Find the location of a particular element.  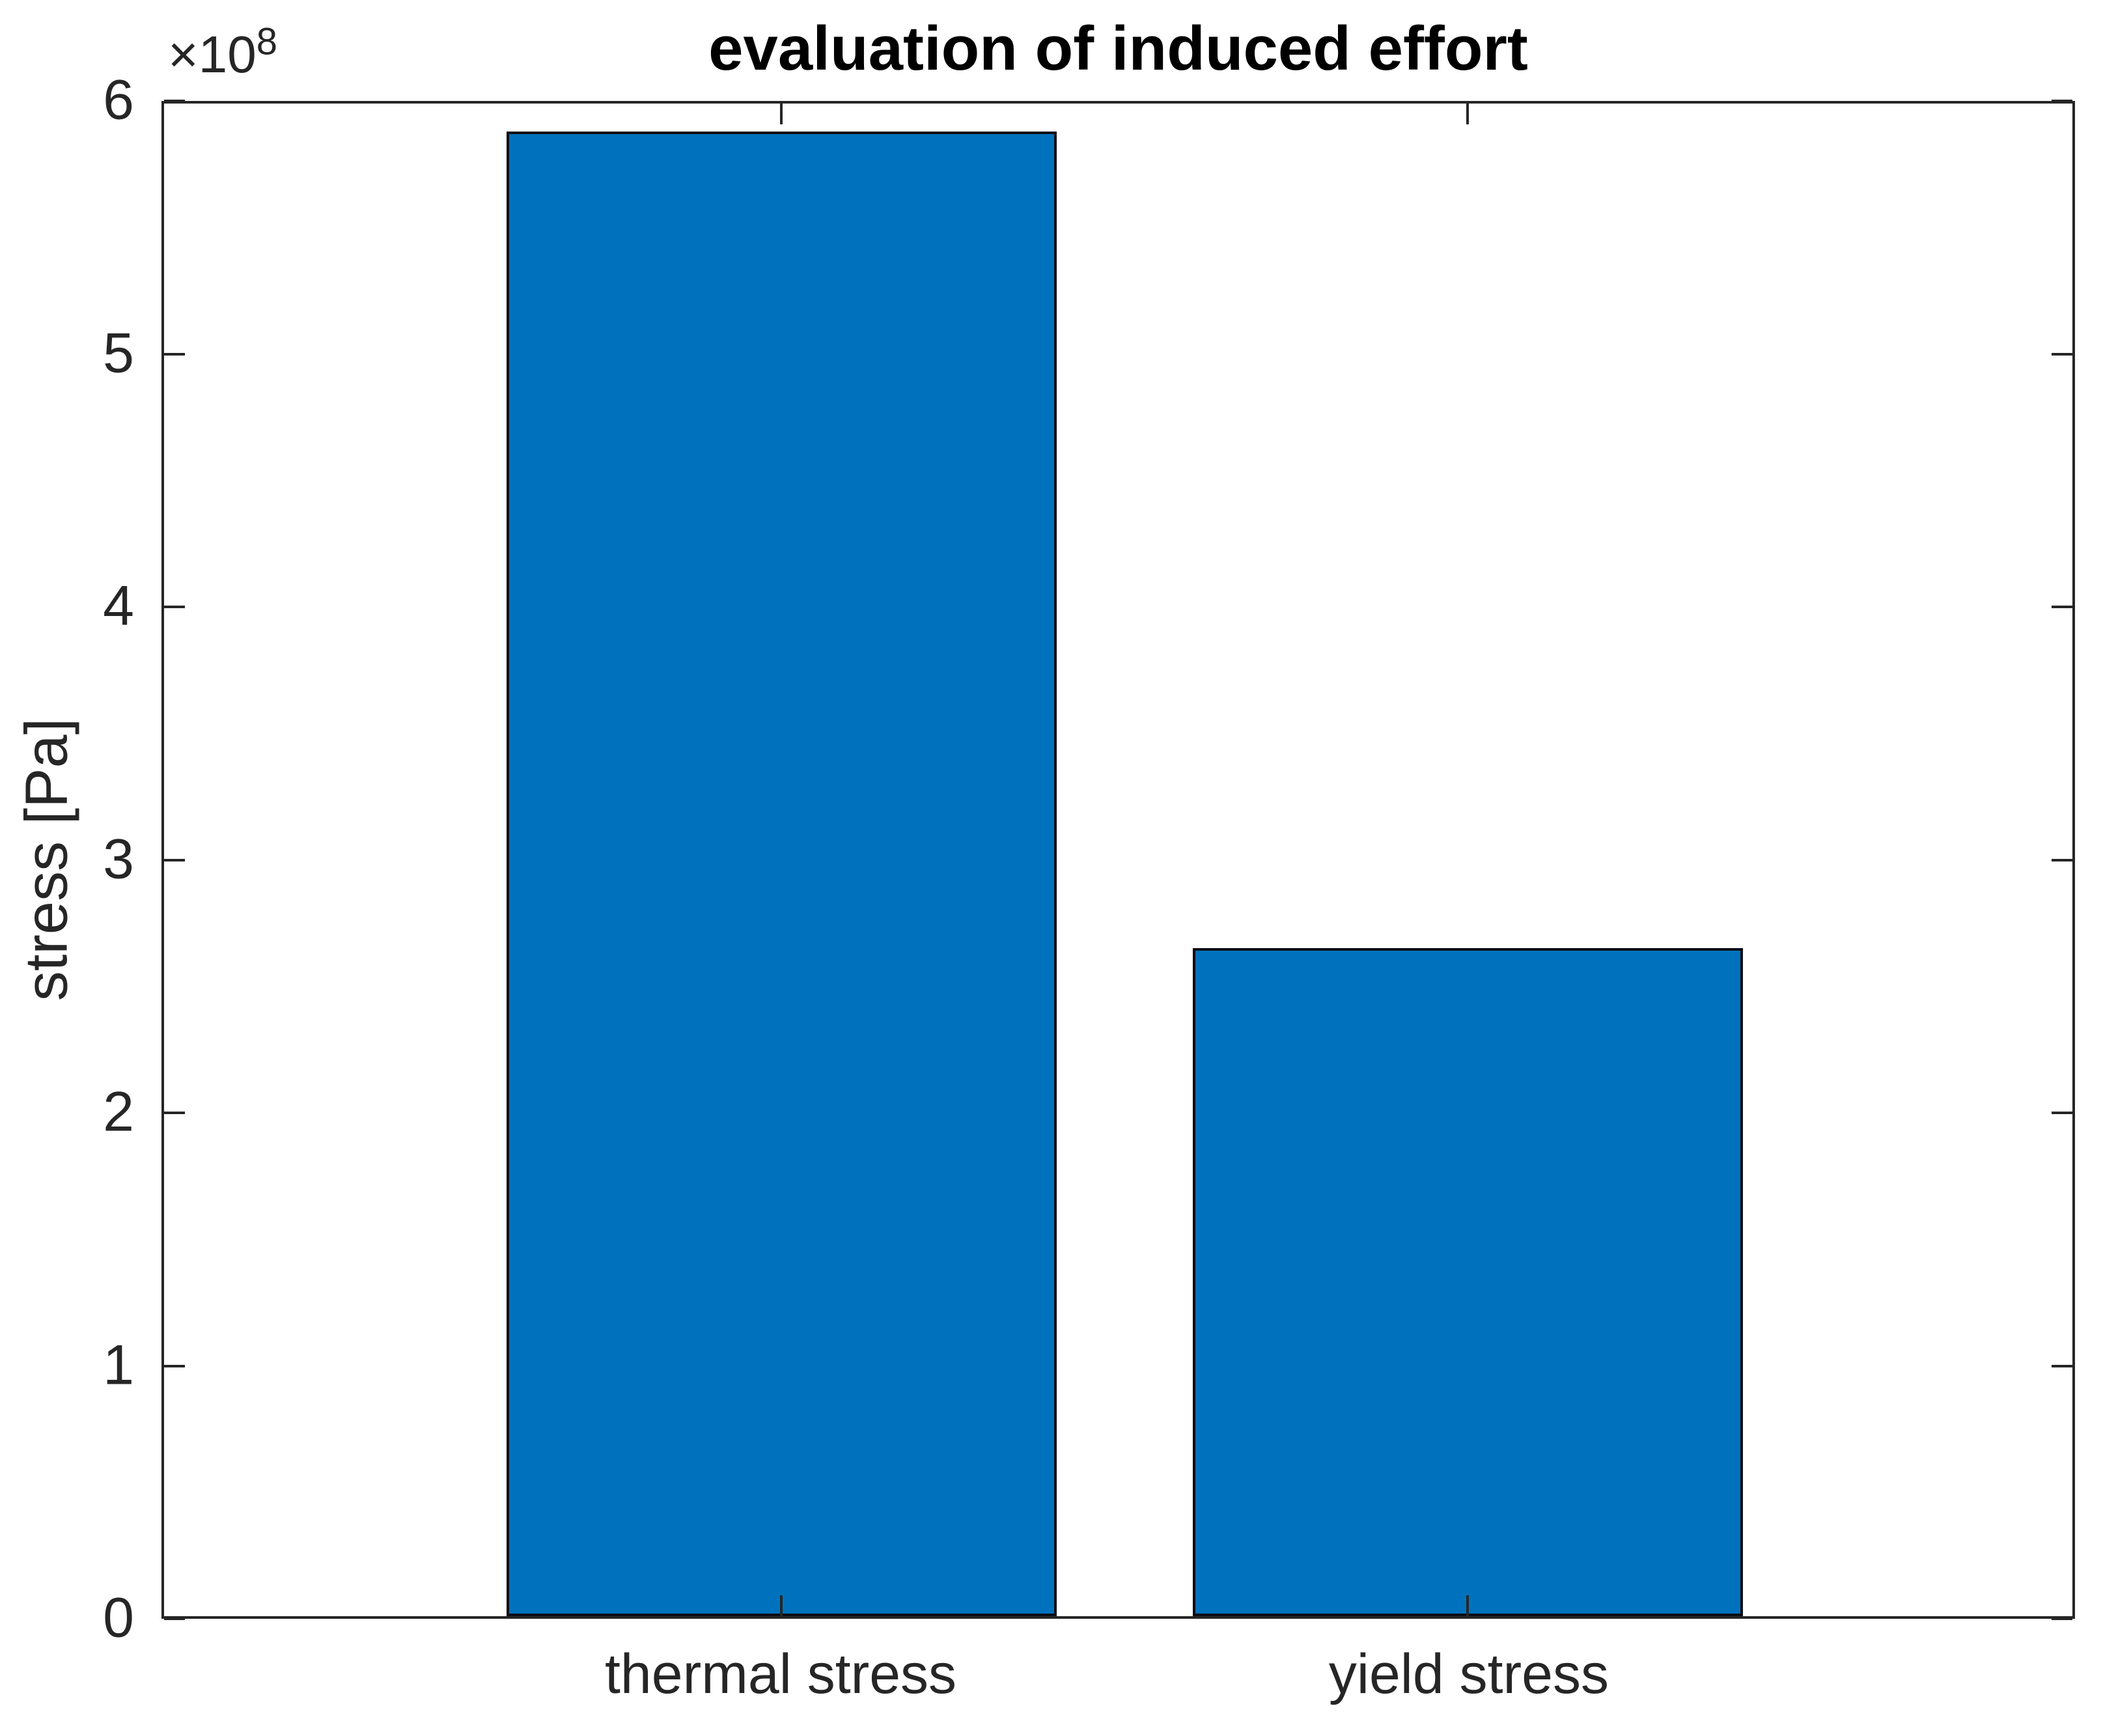

y-tick-label-1: 1 is located at coordinates (118, 1365).